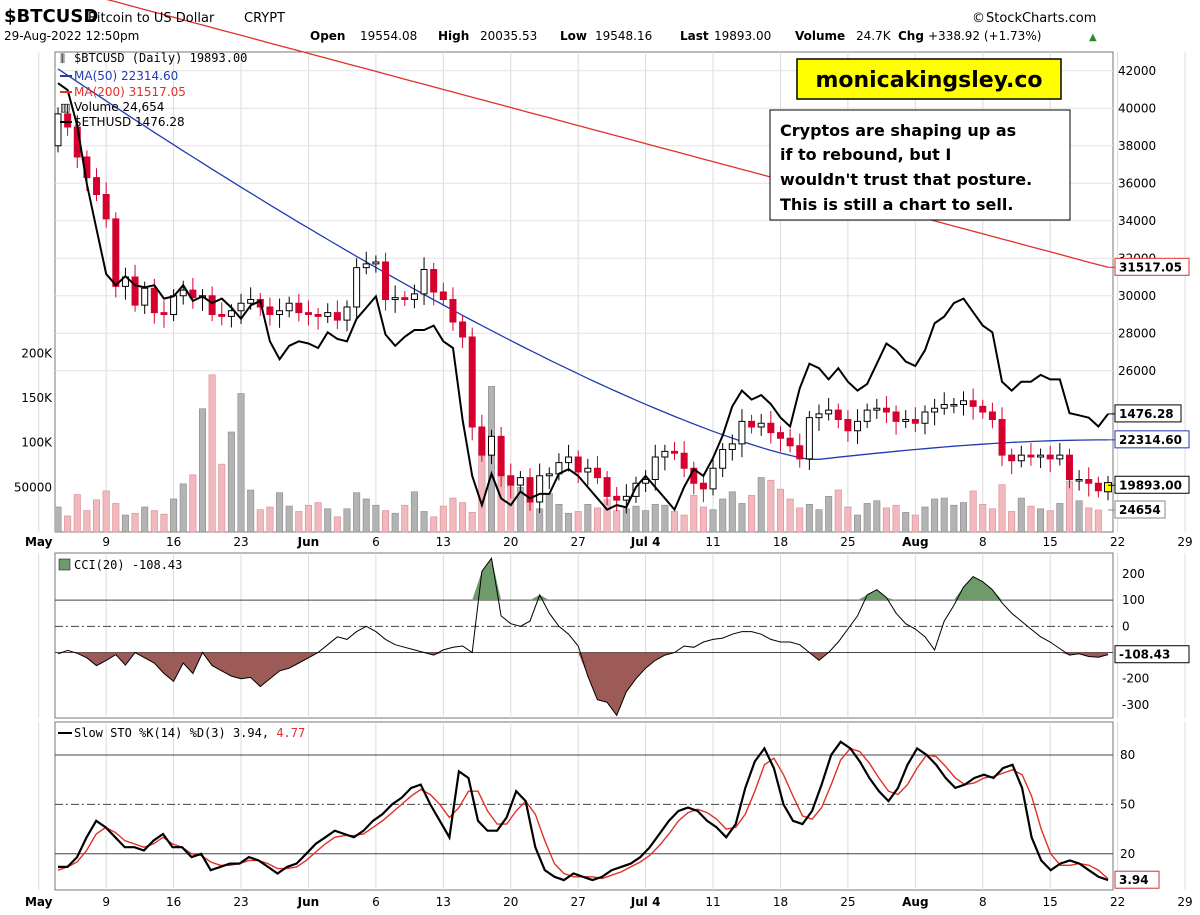  What do you see at coordinates (978, 18) in the screenshot?
I see `source-copyright-icon: ©` at bounding box center [978, 18].